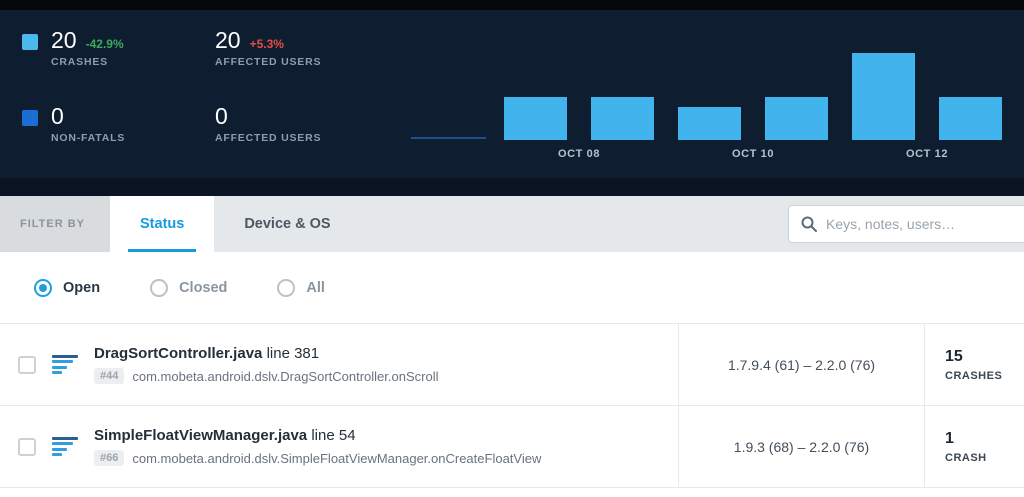 Image resolution: width=1024 pixels, height=497 pixels. I want to click on crashes-metric-body: 20 -42.9% CRASHES, so click(87, 48).